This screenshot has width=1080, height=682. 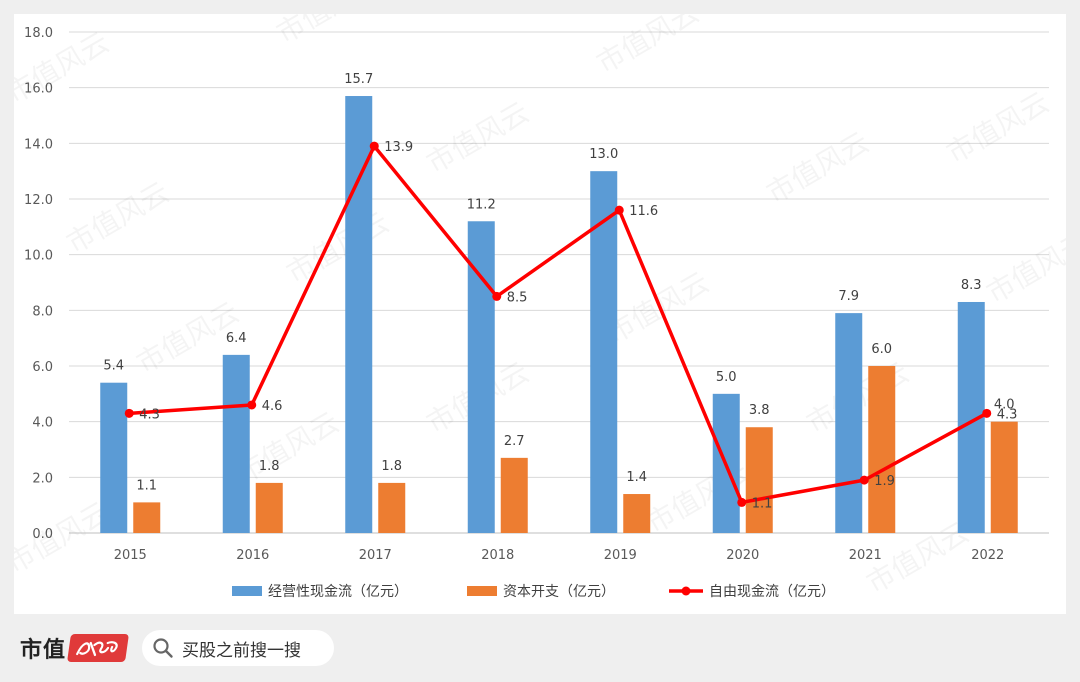 I want to click on bar-label-capex: 2.7, so click(x=514, y=441).